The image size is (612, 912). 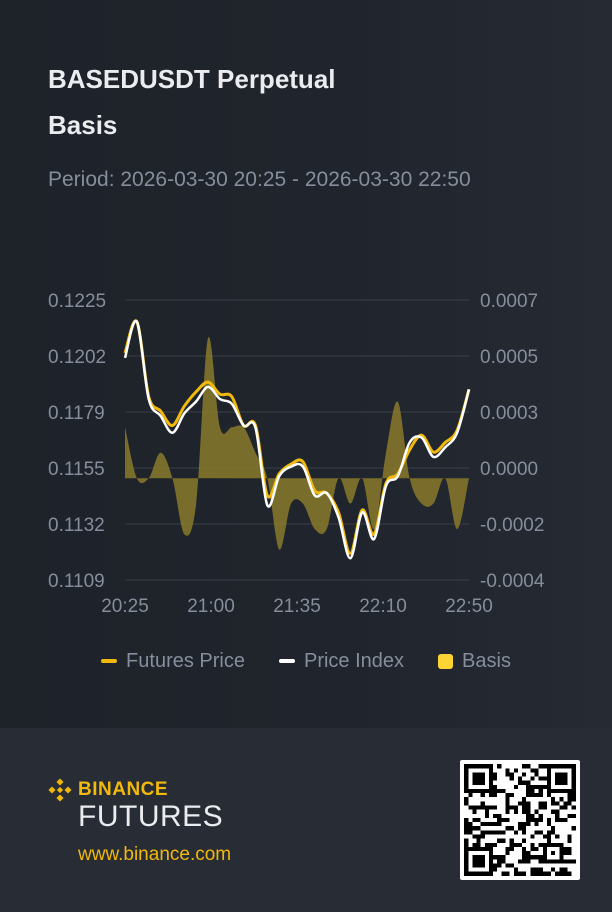 What do you see at coordinates (512, 525) in the screenshot?
I see `y-right-tick-label: -0.0002` at bounding box center [512, 525].